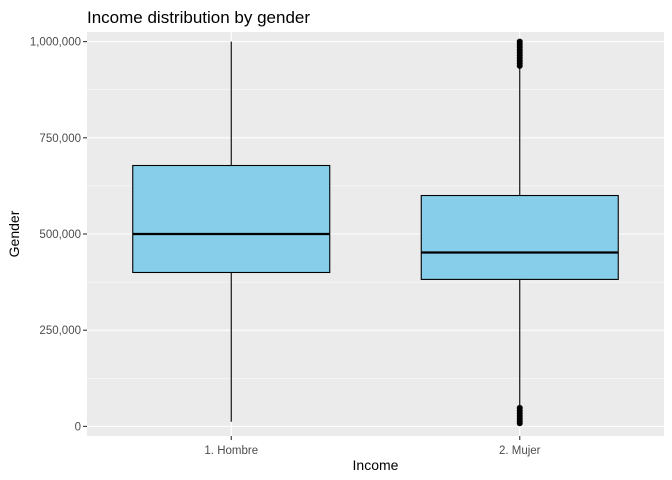 This screenshot has width=672, height=480. I want to click on x-axis-title: Income, so click(376, 465).